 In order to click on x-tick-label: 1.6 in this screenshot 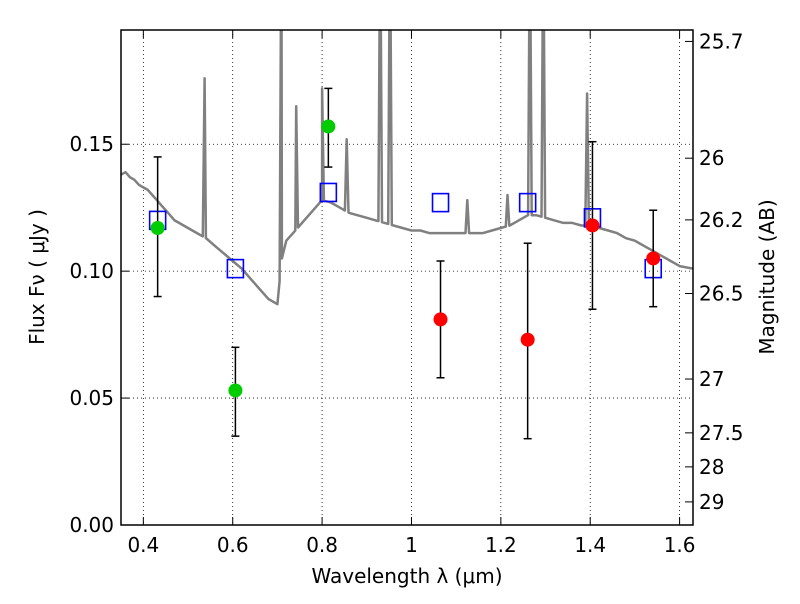, I will do `click(680, 545)`.